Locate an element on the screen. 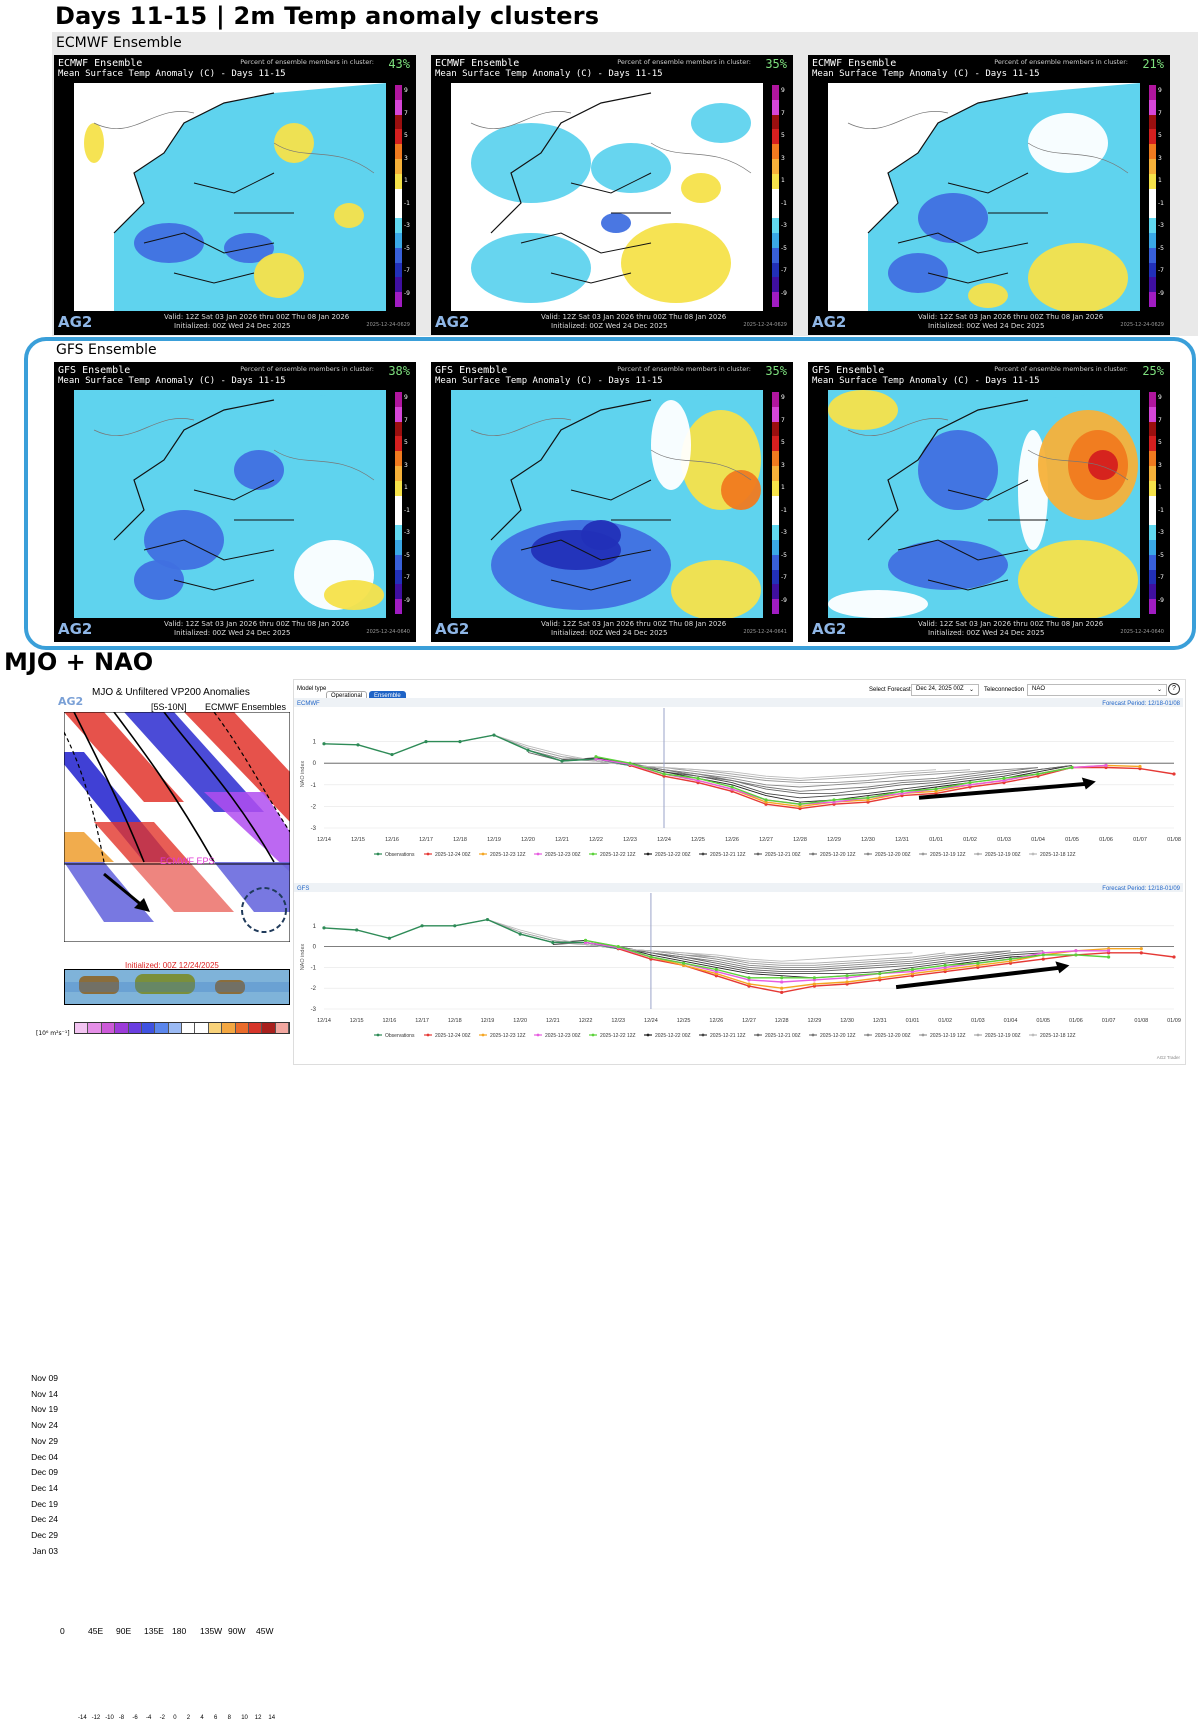 Image resolution: width=1200 pixels, height=1721 pixels. legend-entry: 2025-12-19 12Z is located at coordinates (948, 1036).